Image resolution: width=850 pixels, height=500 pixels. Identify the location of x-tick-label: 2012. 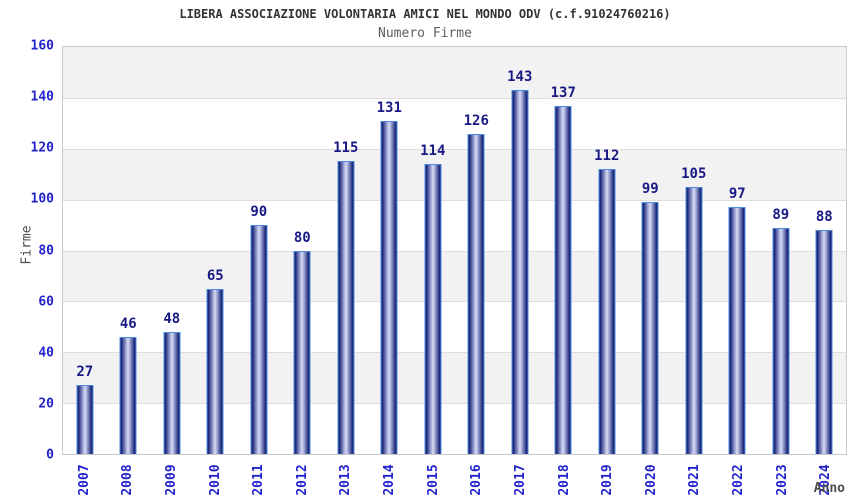
(302, 480).